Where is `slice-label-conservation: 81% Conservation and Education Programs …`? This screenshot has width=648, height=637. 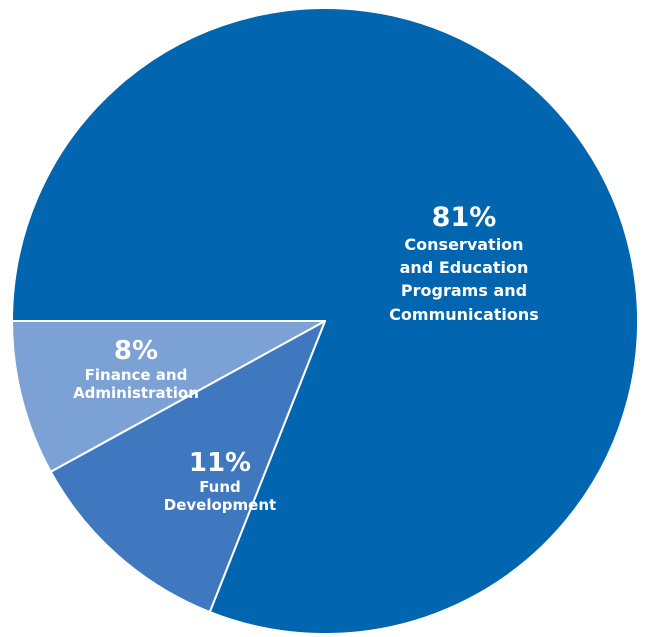 slice-label-conservation: 81% Conservation and Education Programs … is located at coordinates (464, 264).